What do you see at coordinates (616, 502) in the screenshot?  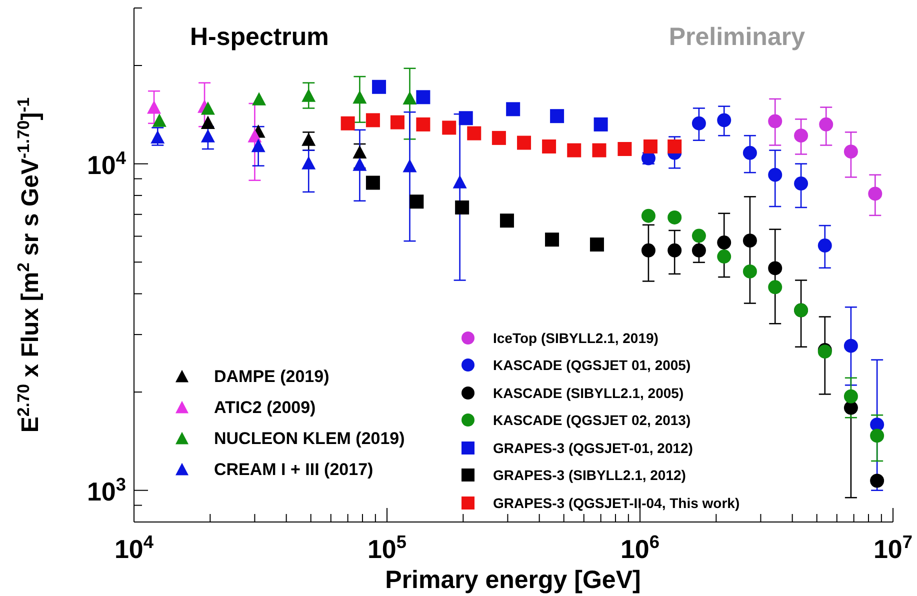 I see `legend-label: GRAPES-3 (QGSJET-II-04, This work)` at bounding box center [616, 502].